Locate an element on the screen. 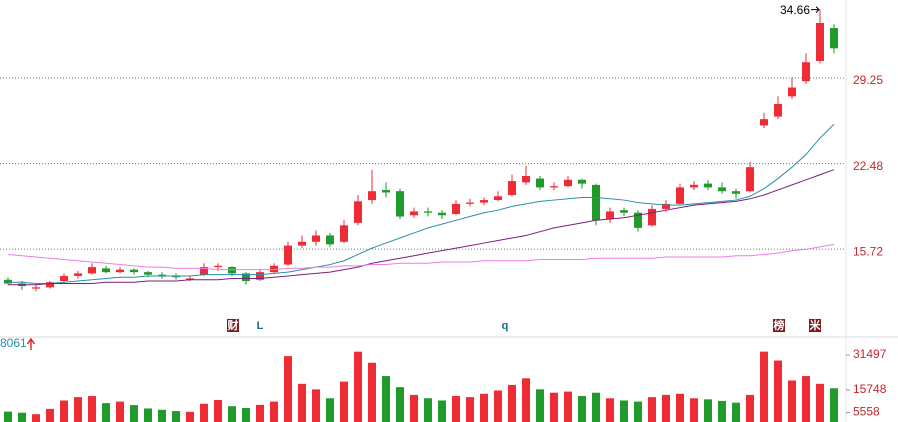 Image resolution: width=898 pixels, height=422 pixels. marker: 财 is located at coordinates (233, 325).